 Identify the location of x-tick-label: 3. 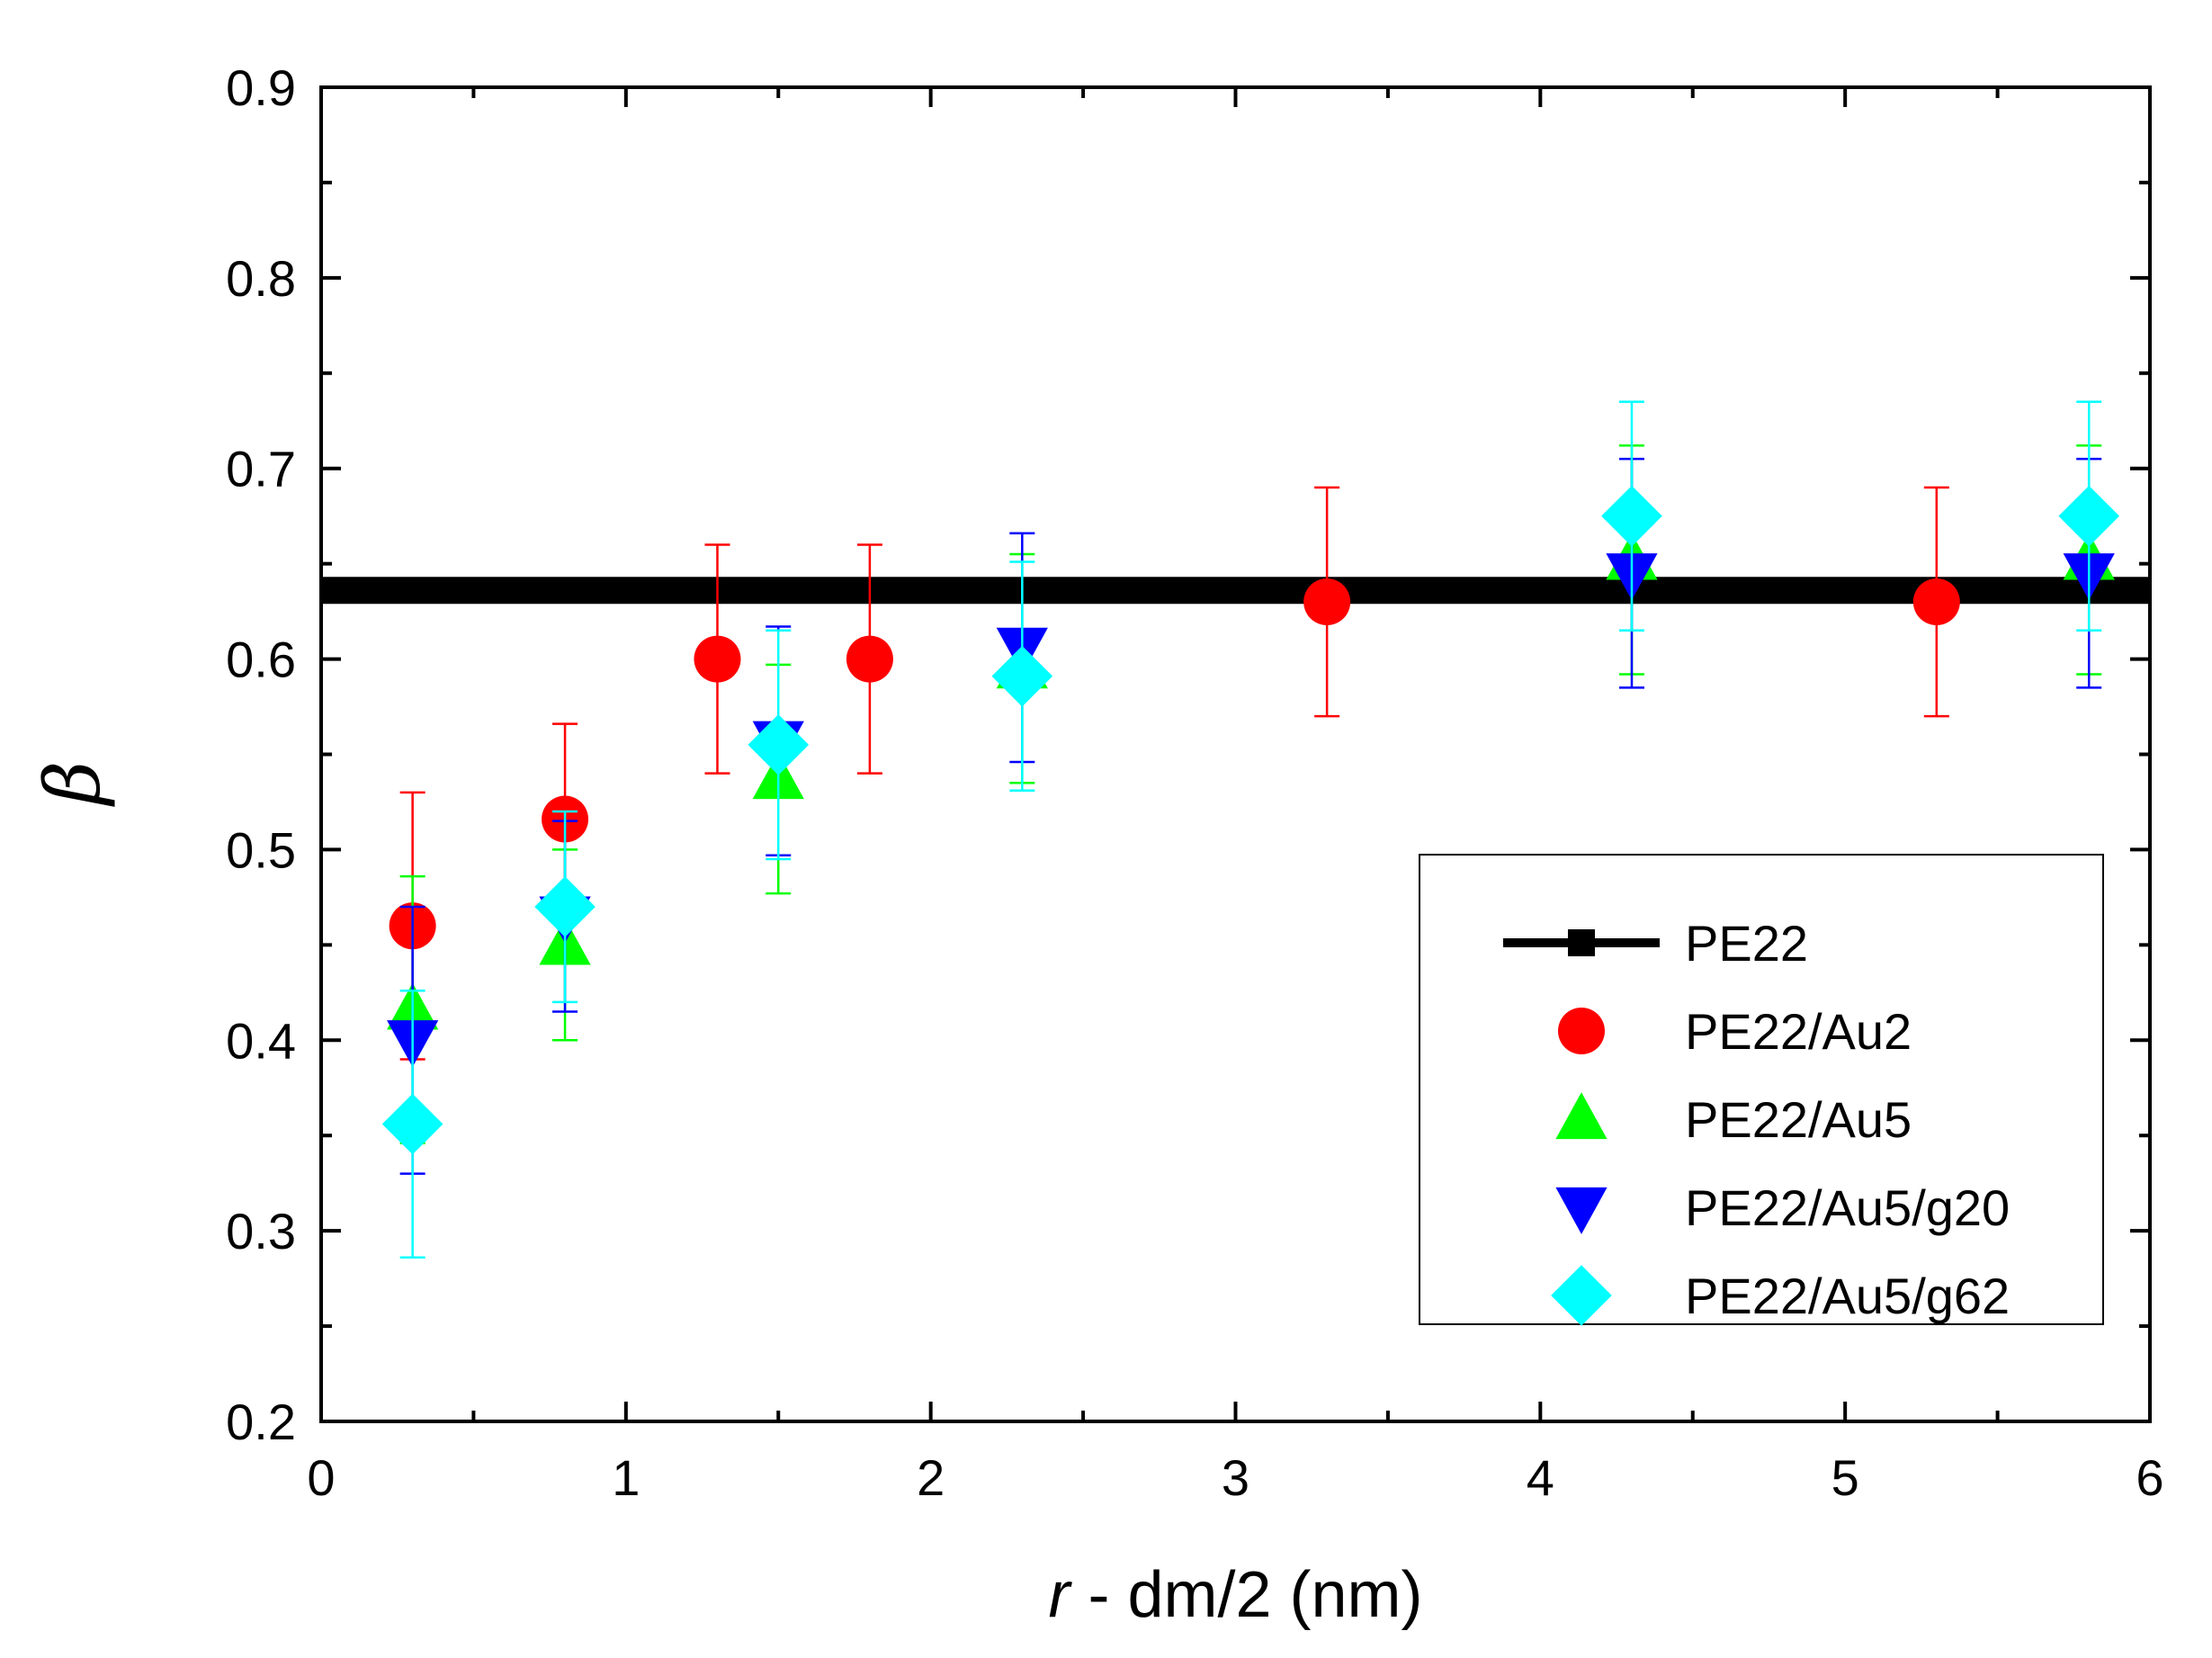
(1235, 1477).